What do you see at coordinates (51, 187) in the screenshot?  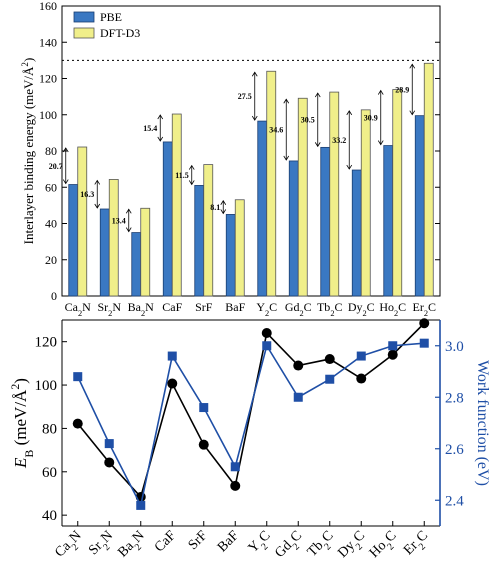 I see `y-tick-label: 60` at bounding box center [51, 187].